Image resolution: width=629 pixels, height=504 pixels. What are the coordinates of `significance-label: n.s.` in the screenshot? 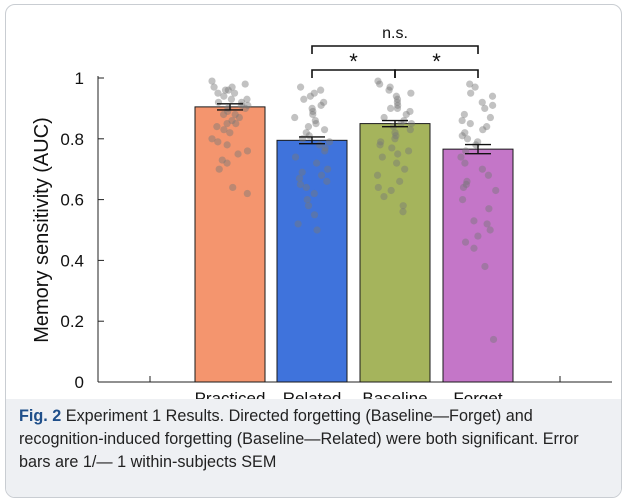 It's located at (395, 33).